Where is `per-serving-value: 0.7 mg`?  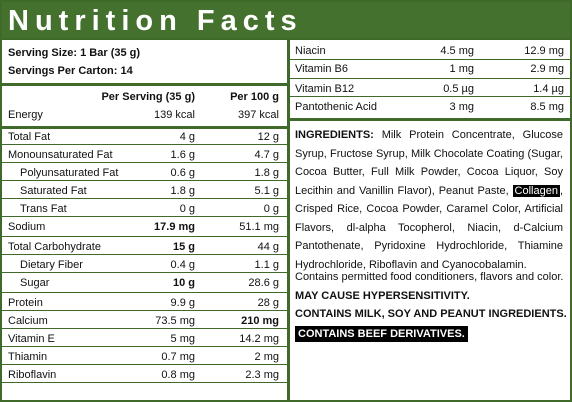 per-serving-value: 0.7 mg is located at coordinates (178, 357).